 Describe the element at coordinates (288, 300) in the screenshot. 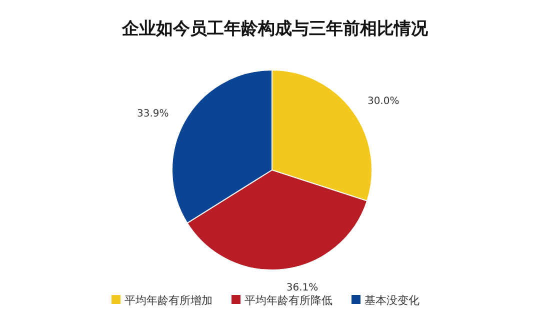

I see `legend-label: 平均年龄有所降低` at that location.